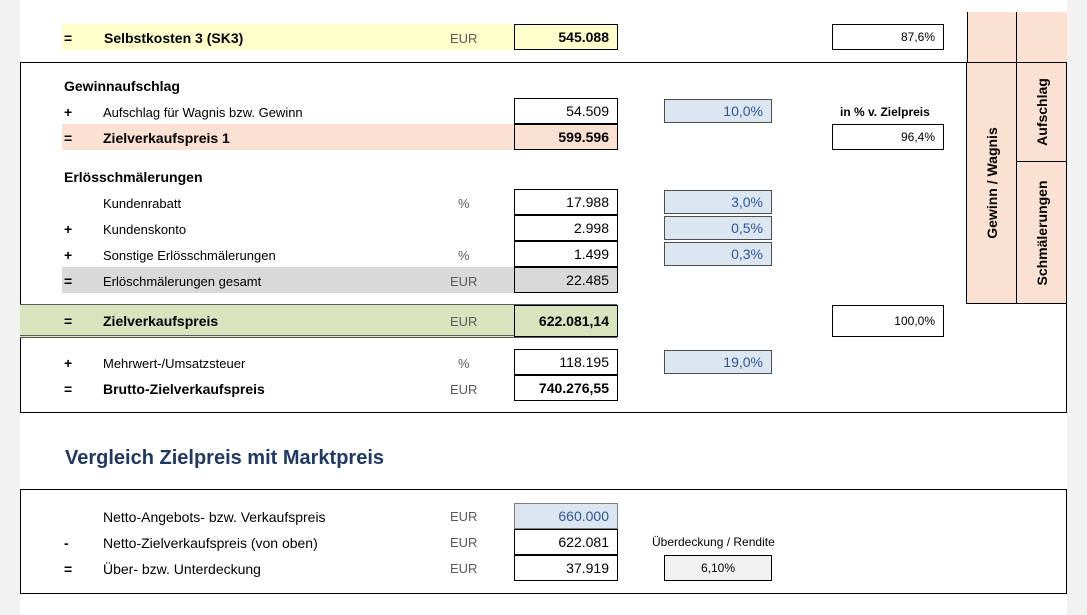 This screenshot has height=615, width=1087. What do you see at coordinates (133, 177) in the screenshot?
I see `erloes-heading: Erlösschmälerungen` at bounding box center [133, 177].